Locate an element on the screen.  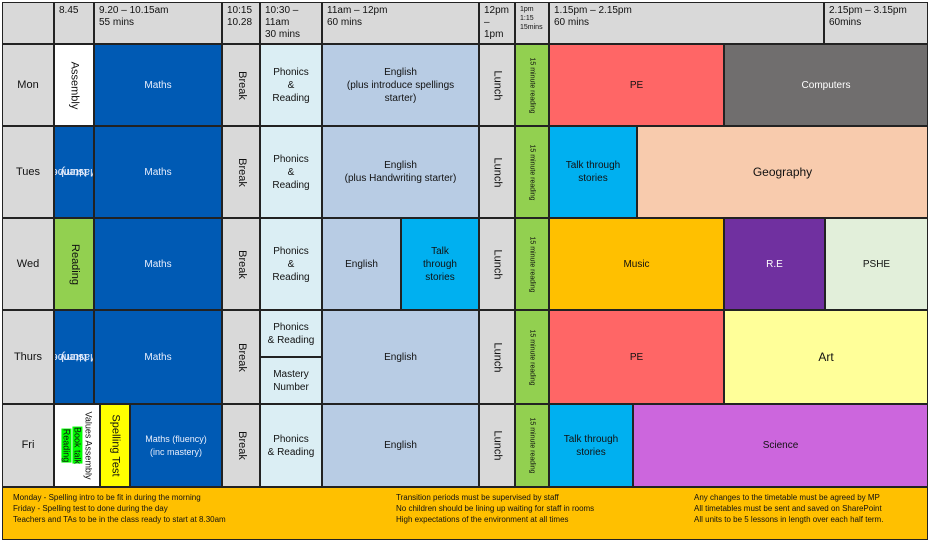
header-period-4-duration: 60 mins is located at coordinates (345, 22).